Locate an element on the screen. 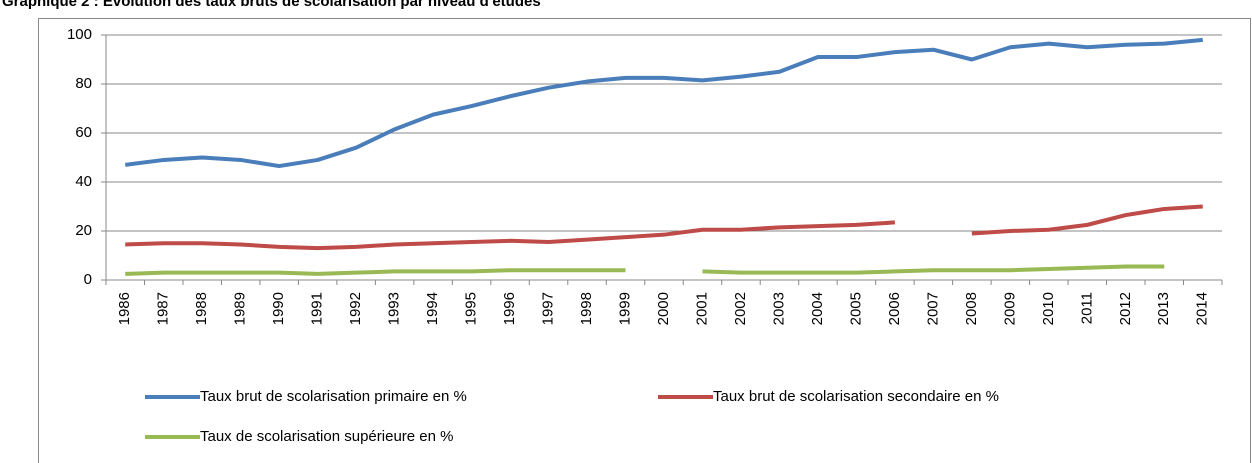 The height and width of the screenshot is (463, 1252). x-tick-label: 2014 is located at coordinates (1202, 308).